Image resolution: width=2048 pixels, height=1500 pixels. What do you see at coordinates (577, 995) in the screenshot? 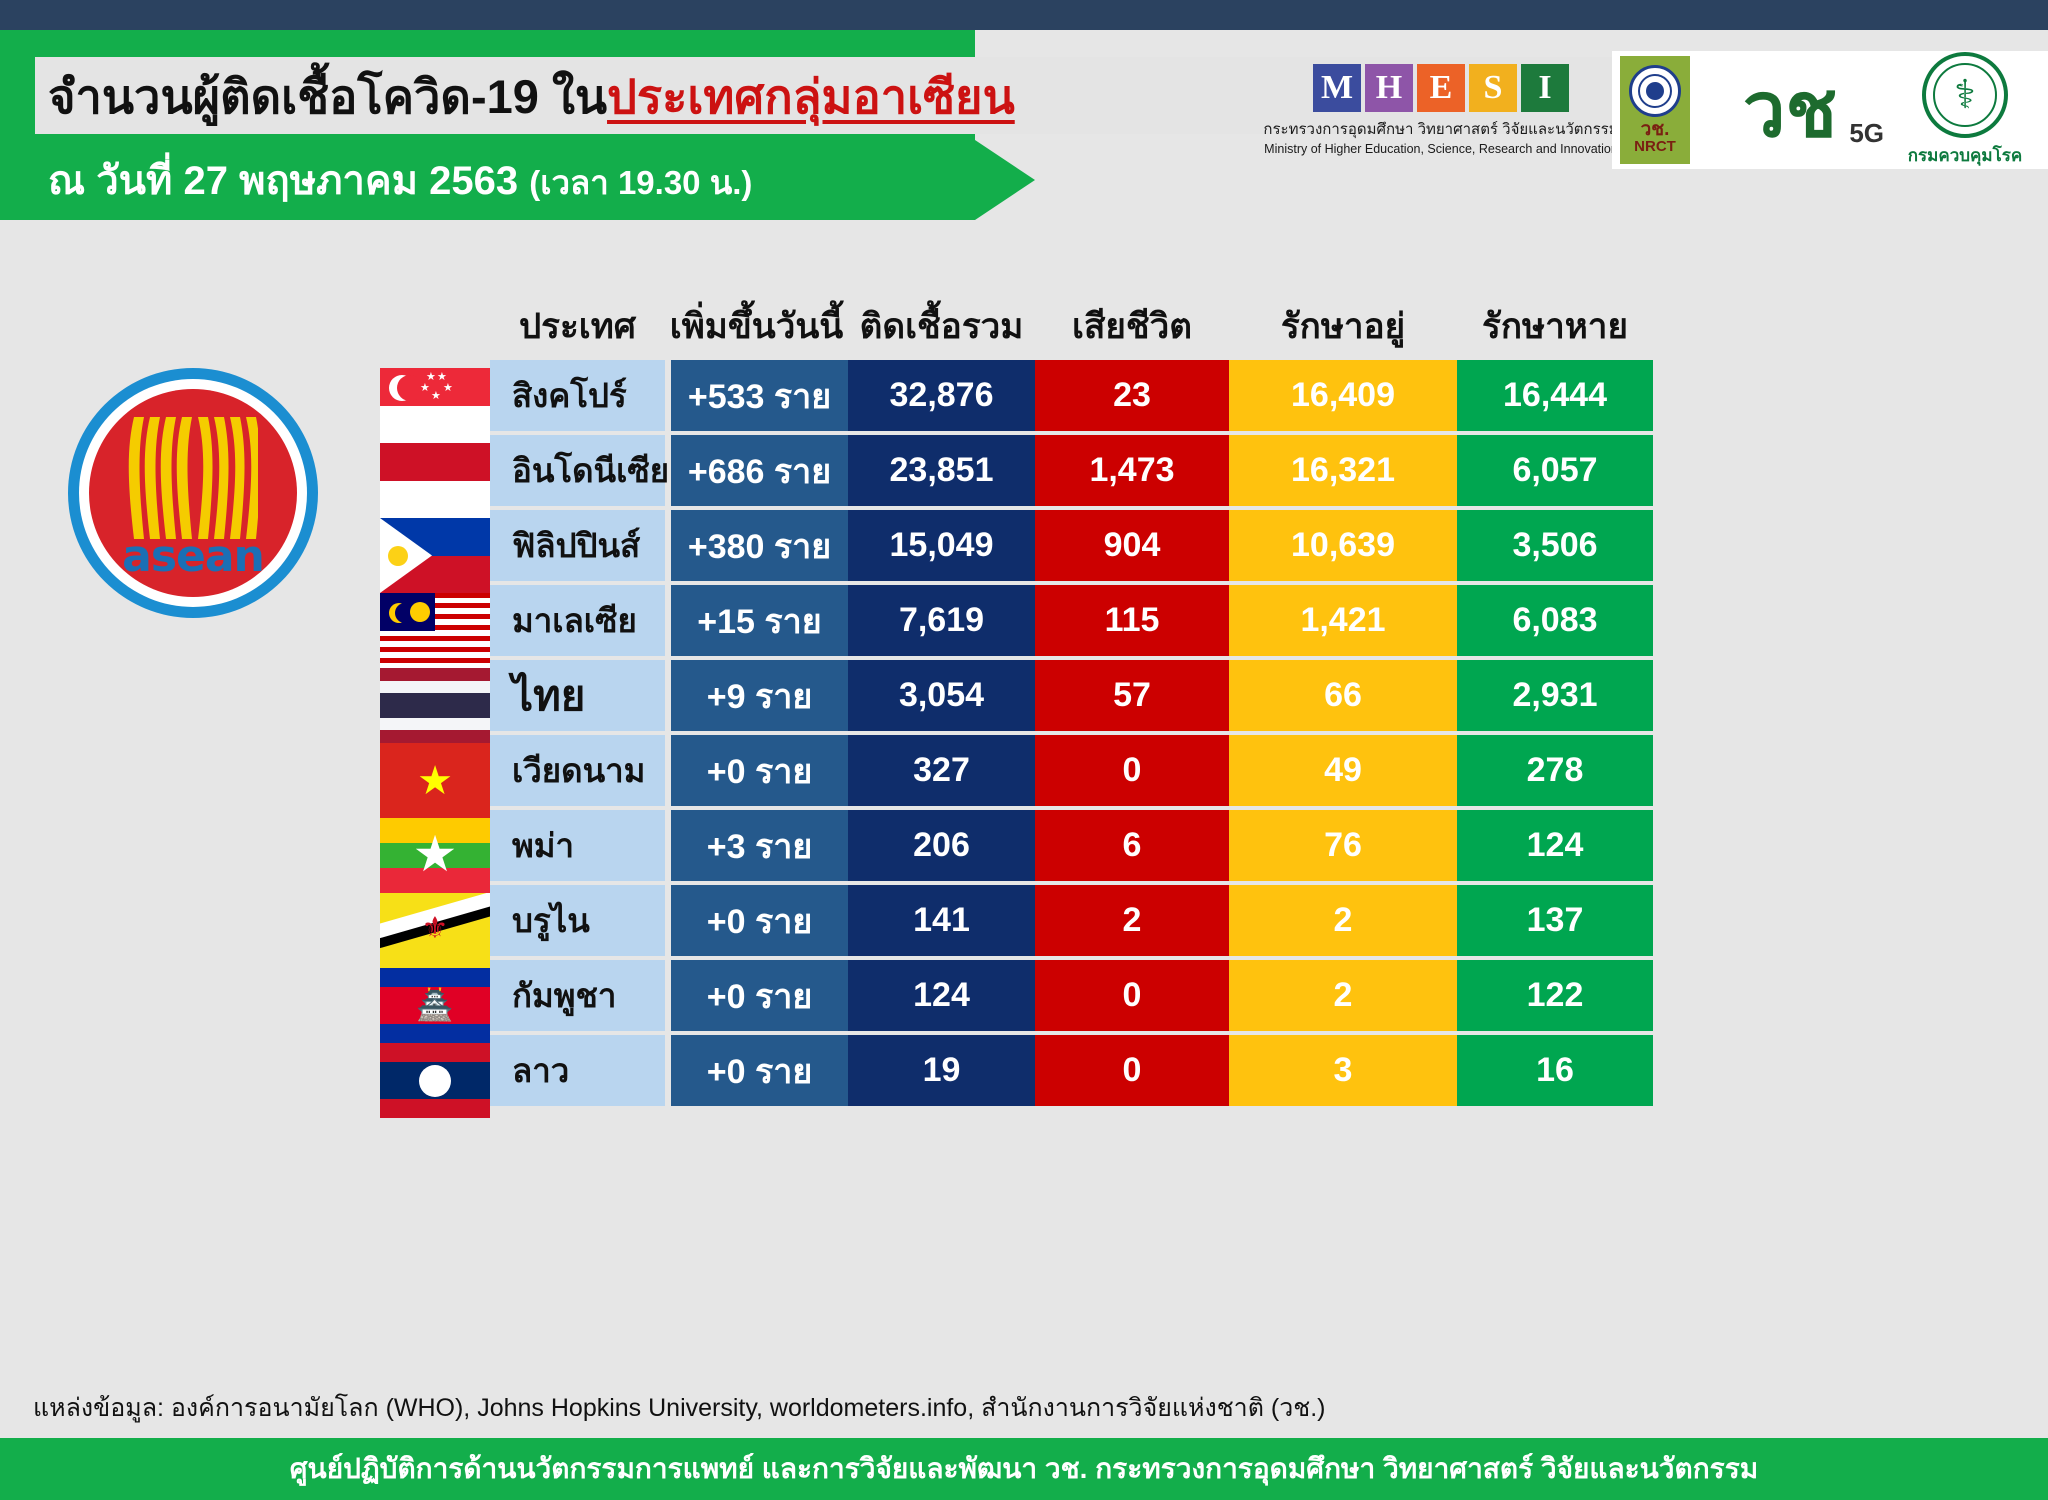
I see `row-country: กัมพูชา` at bounding box center [577, 995].